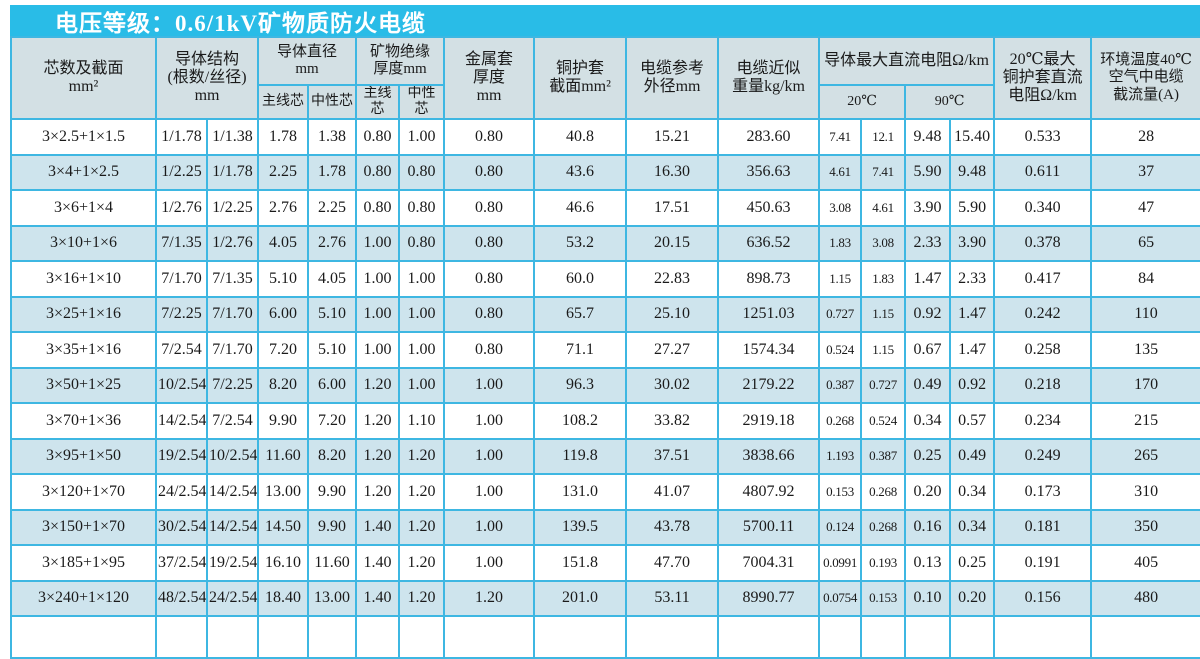 The height and width of the screenshot is (659, 1200). I want to click on table-cell: 405, so click(1145, 563).